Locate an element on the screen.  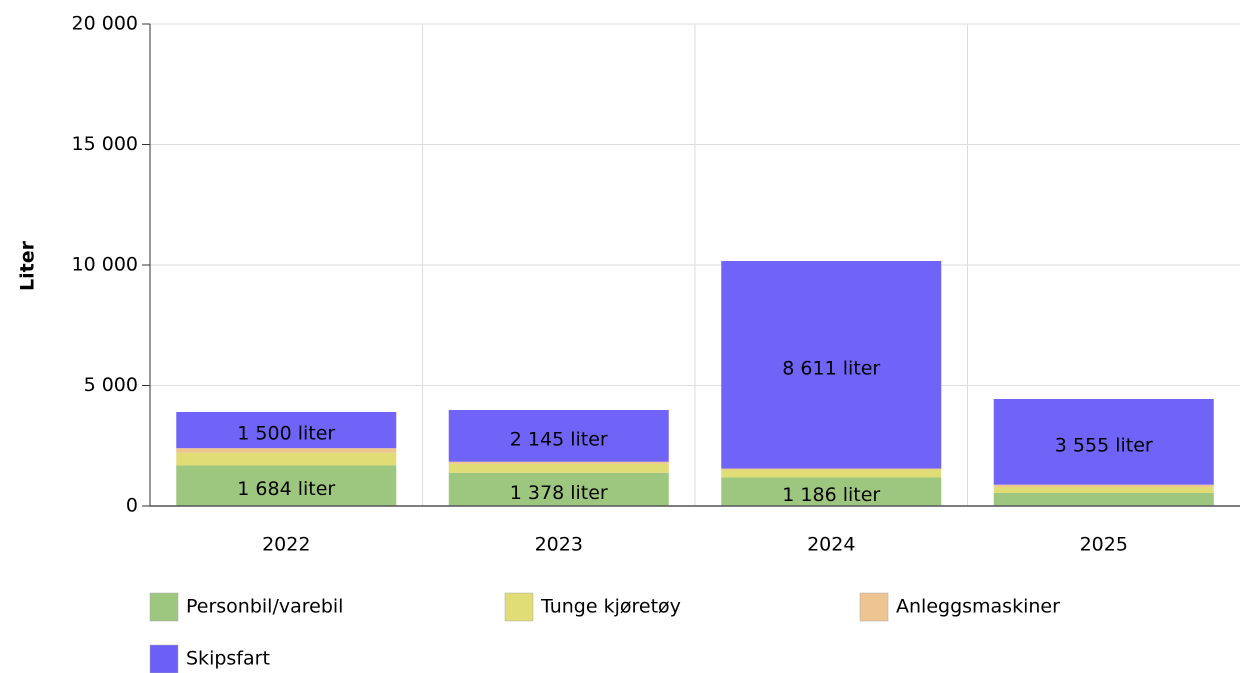
x-tick-label: 2022 is located at coordinates (286, 545).